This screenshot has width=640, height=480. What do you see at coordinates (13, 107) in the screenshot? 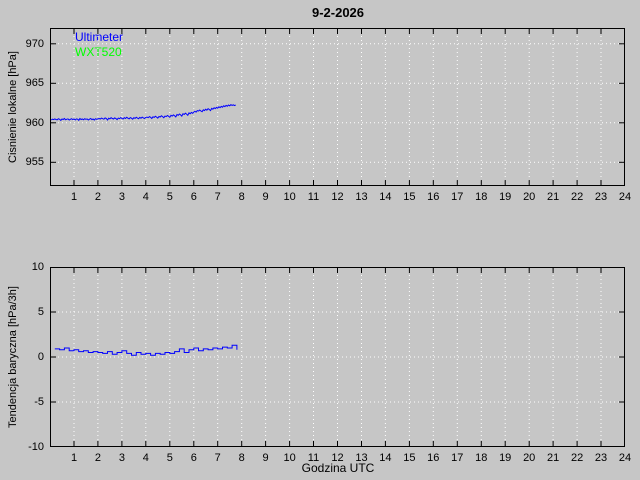
I see `top-y-axis-label: Cisnienie lokalne [hPa]` at bounding box center [13, 107].